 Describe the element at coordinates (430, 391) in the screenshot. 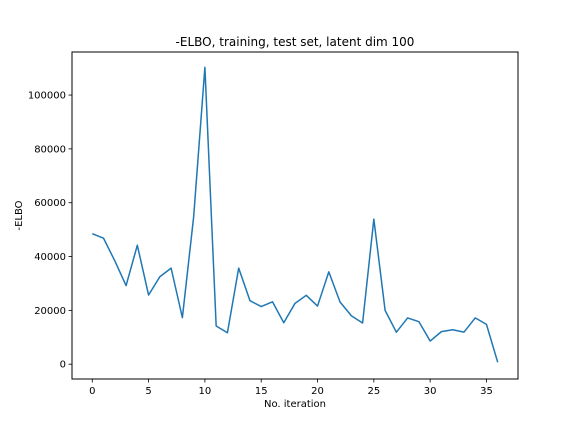

I see `x-tick-label: 30` at that location.